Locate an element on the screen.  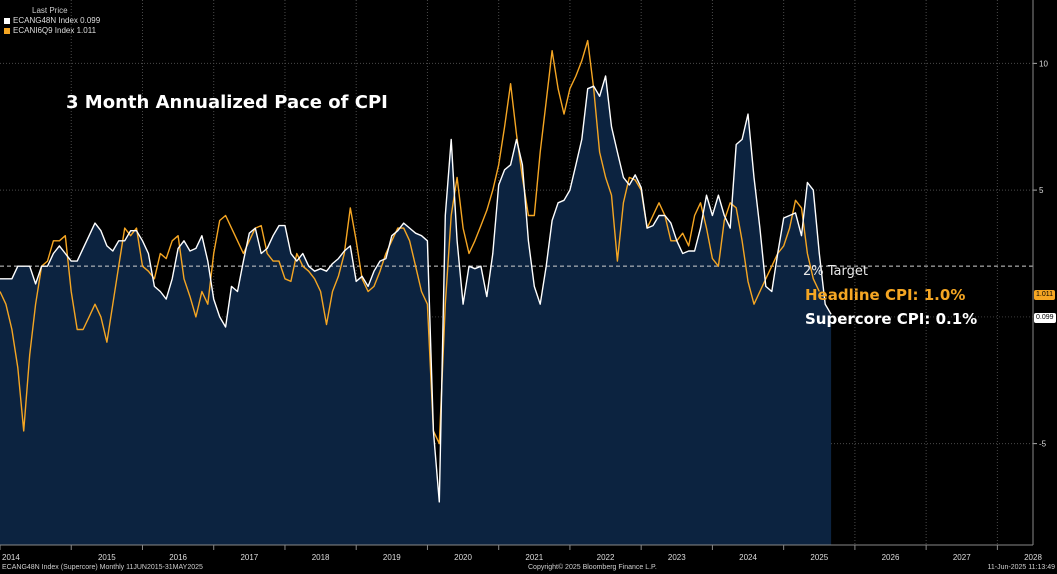
chart-title: 3 Month Annualized Pace of CPI is located at coordinates (227, 102).